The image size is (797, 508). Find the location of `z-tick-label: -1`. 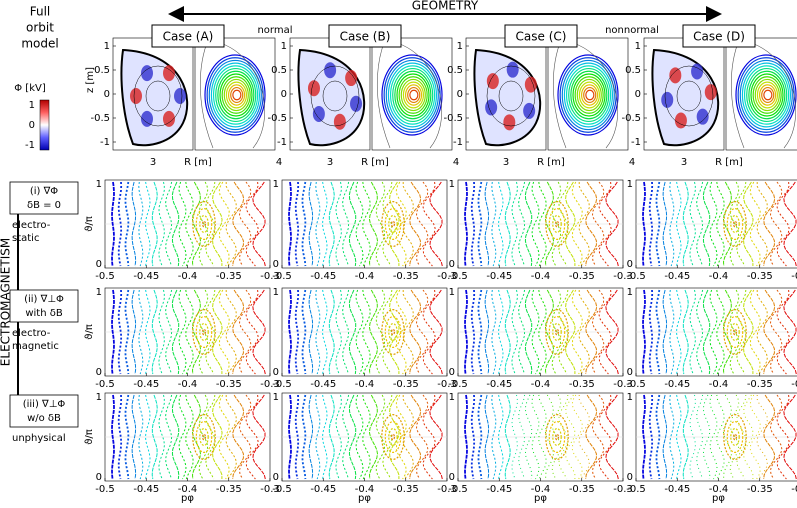

z-tick-label: -1 is located at coordinates (636, 142).